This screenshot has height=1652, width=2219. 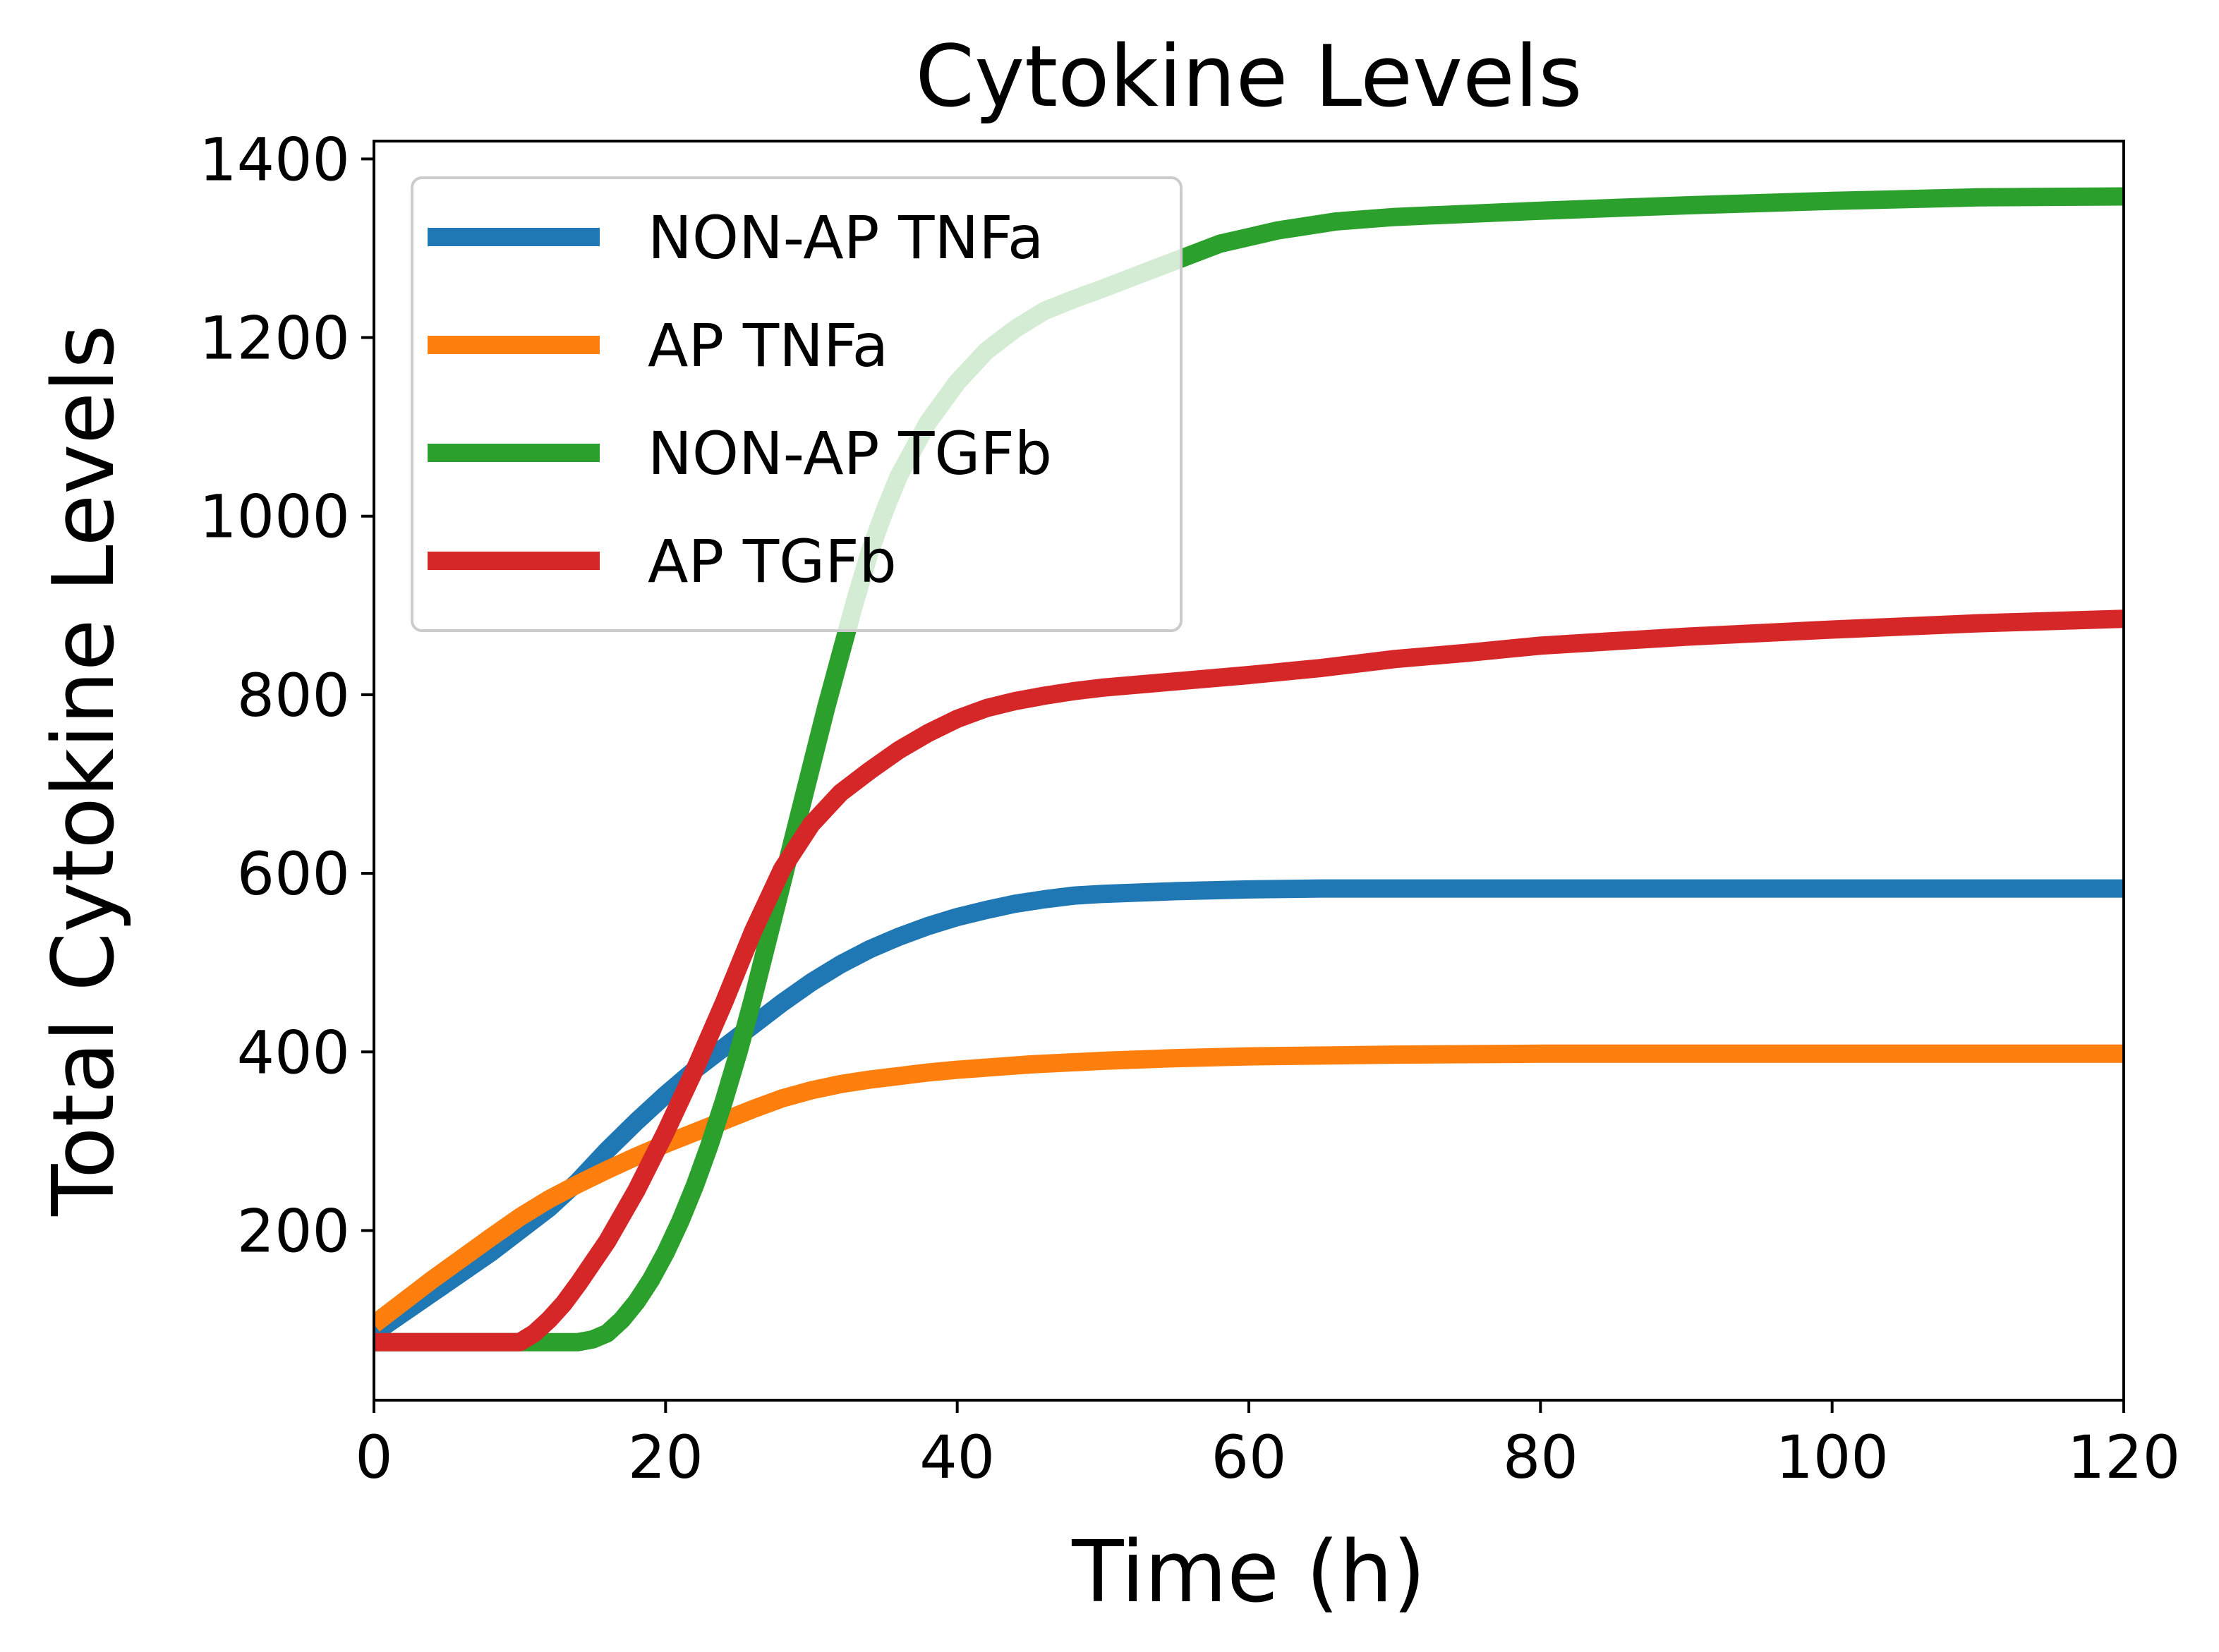 I want to click on x-tick-label: 80, so click(x=1540, y=1457).